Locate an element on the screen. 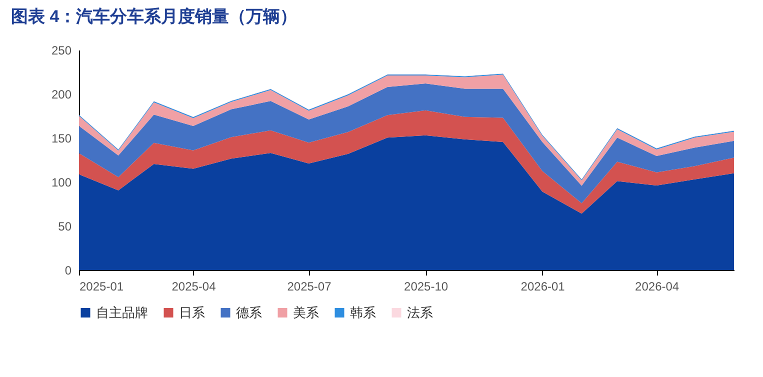  legend-label: 法系 is located at coordinates (420, 312).